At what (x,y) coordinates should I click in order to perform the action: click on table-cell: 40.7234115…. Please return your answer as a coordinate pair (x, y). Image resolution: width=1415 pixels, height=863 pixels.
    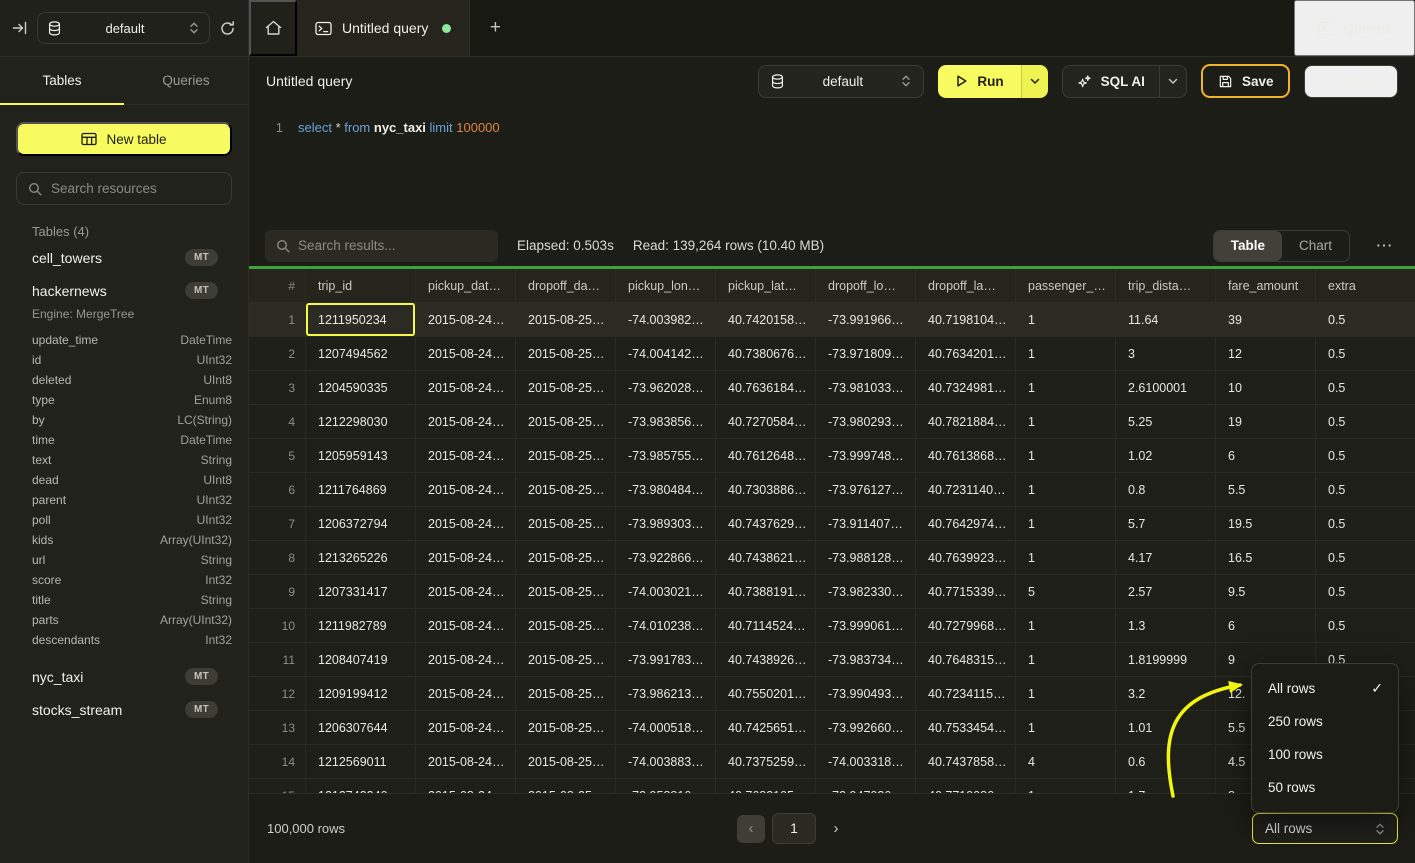
    Looking at the image, I should click on (966, 693).